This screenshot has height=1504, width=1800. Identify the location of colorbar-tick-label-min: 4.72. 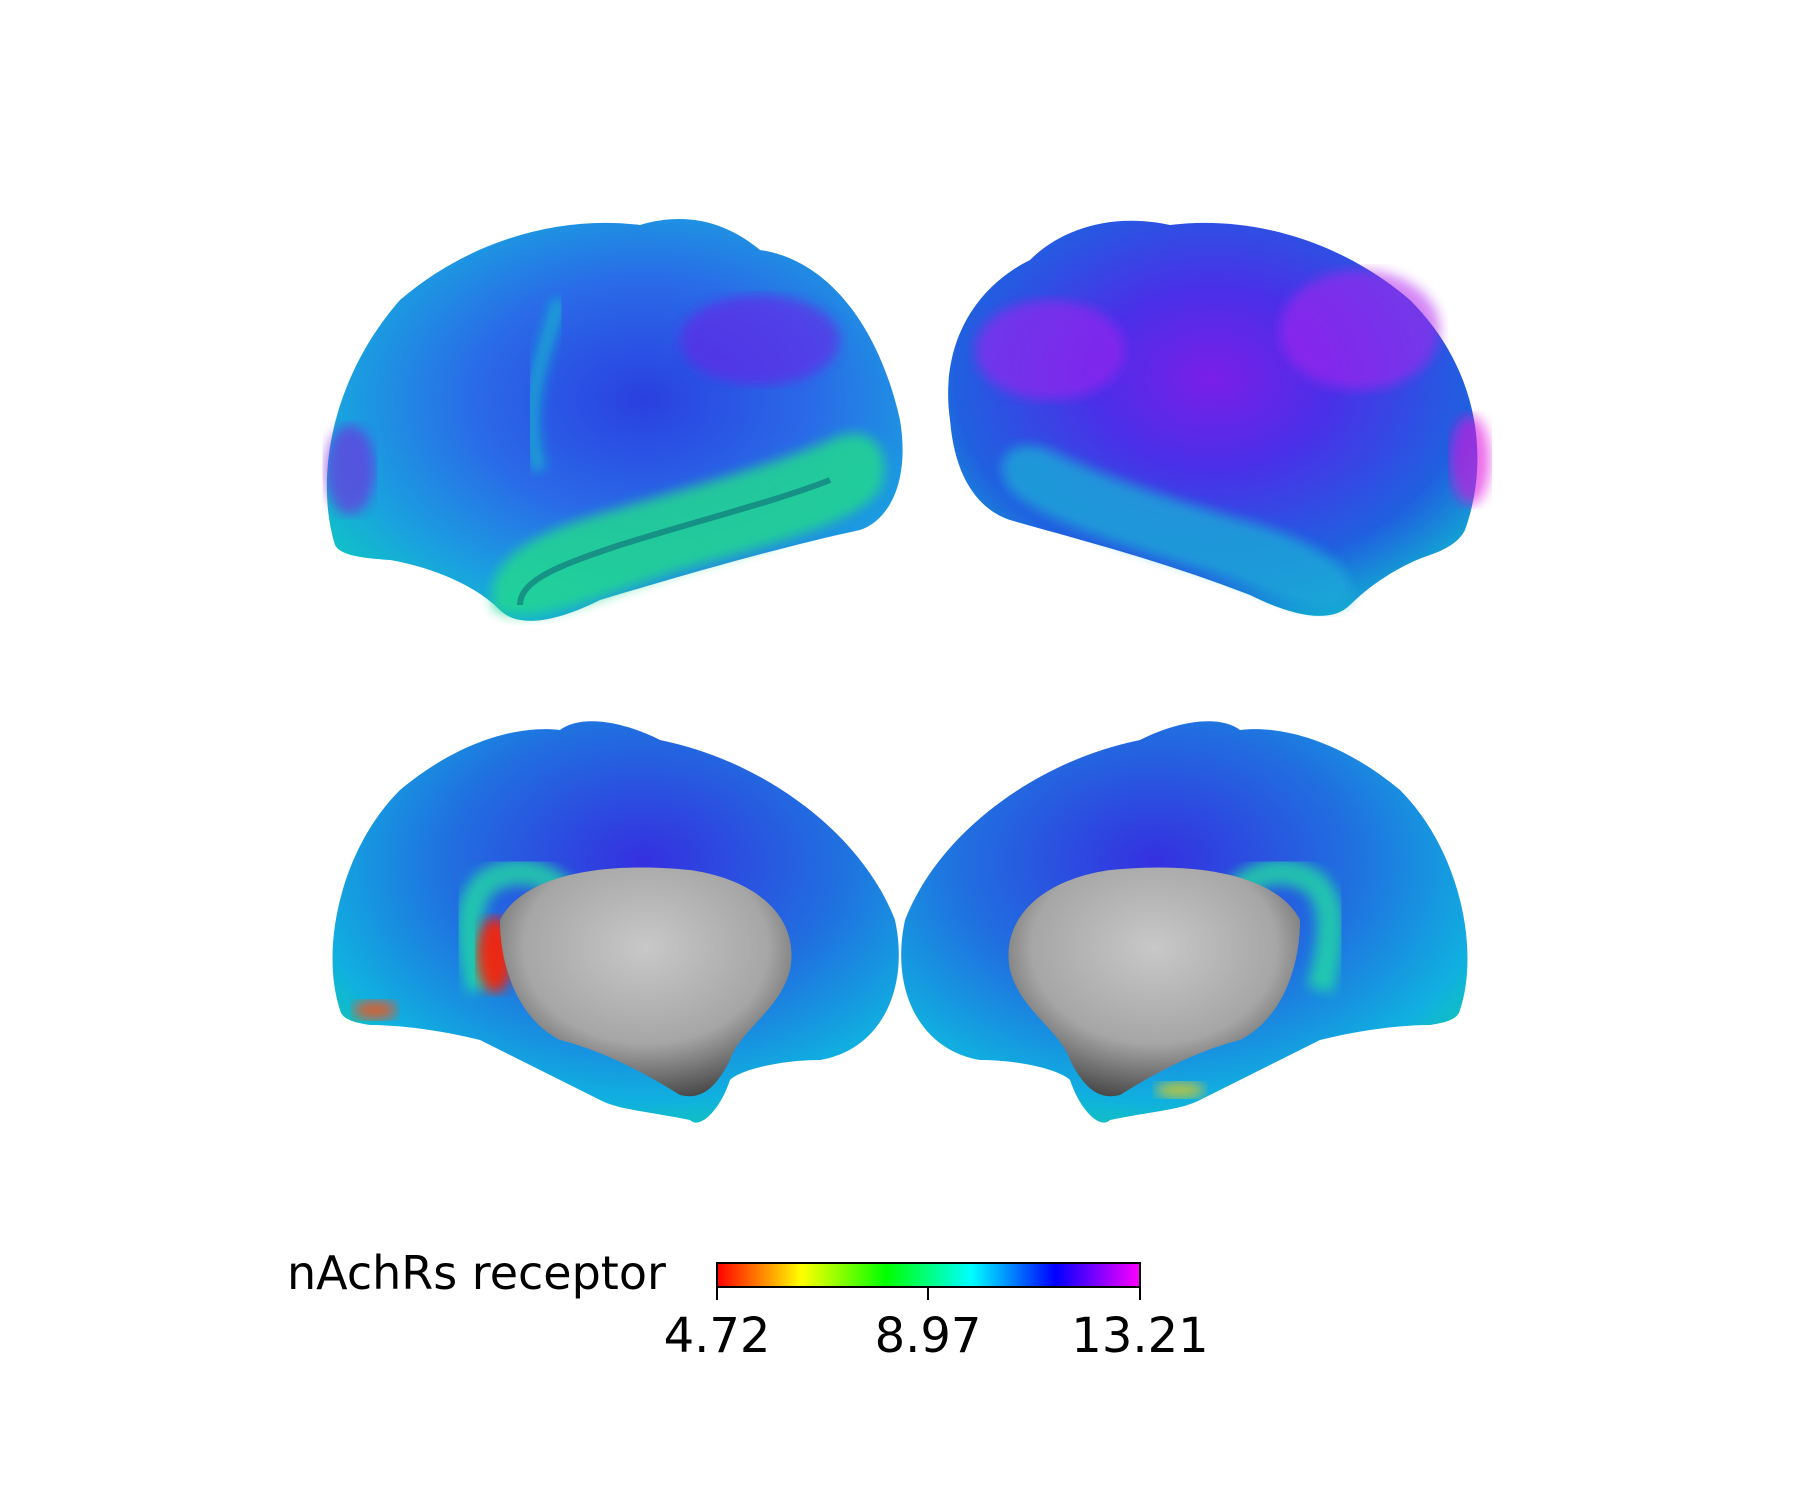
(717, 1336).